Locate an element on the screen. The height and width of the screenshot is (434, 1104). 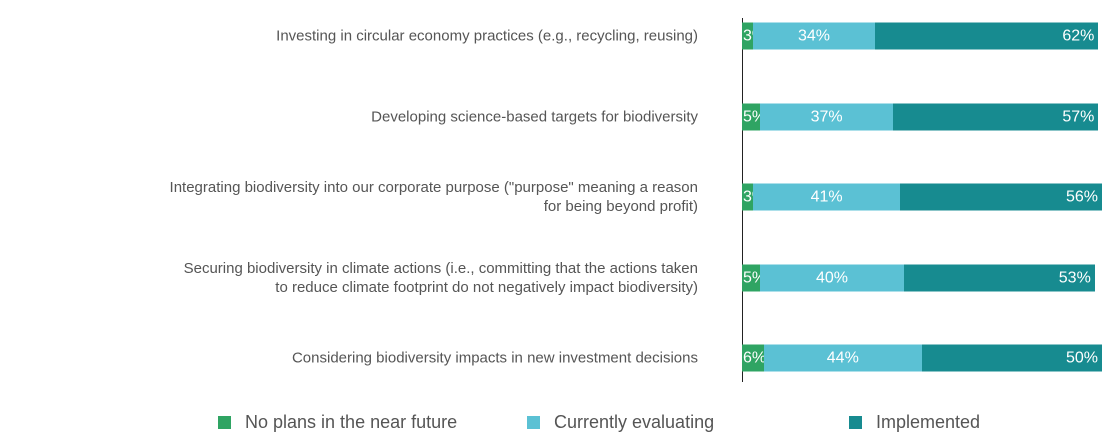
legend-item: No plans in the near future is located at coordinates (337, 422).